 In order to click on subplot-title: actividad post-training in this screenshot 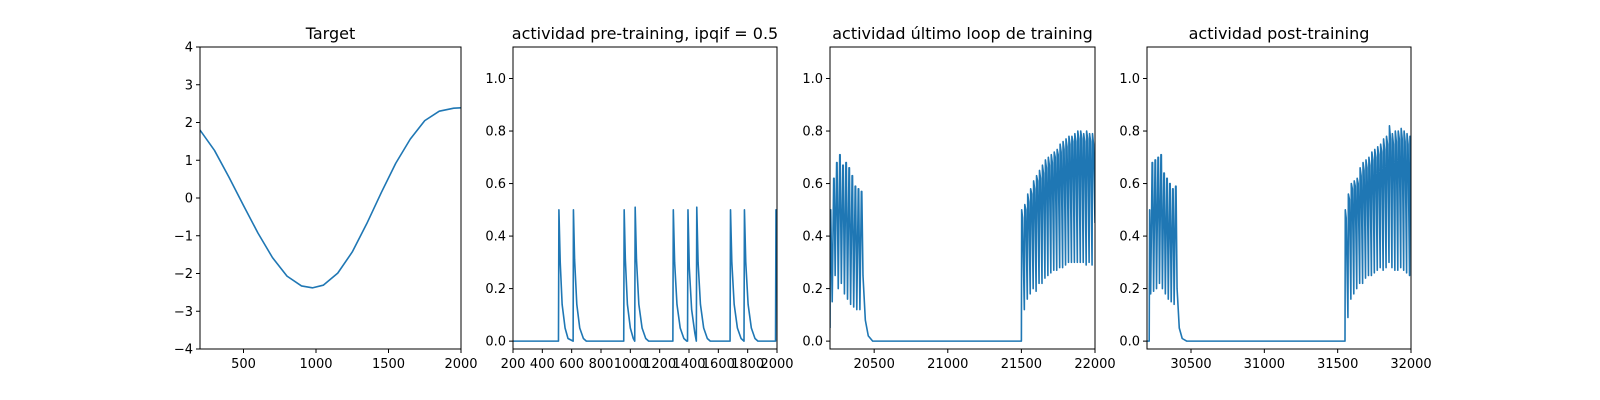, I will do `click(1279, 33)`.